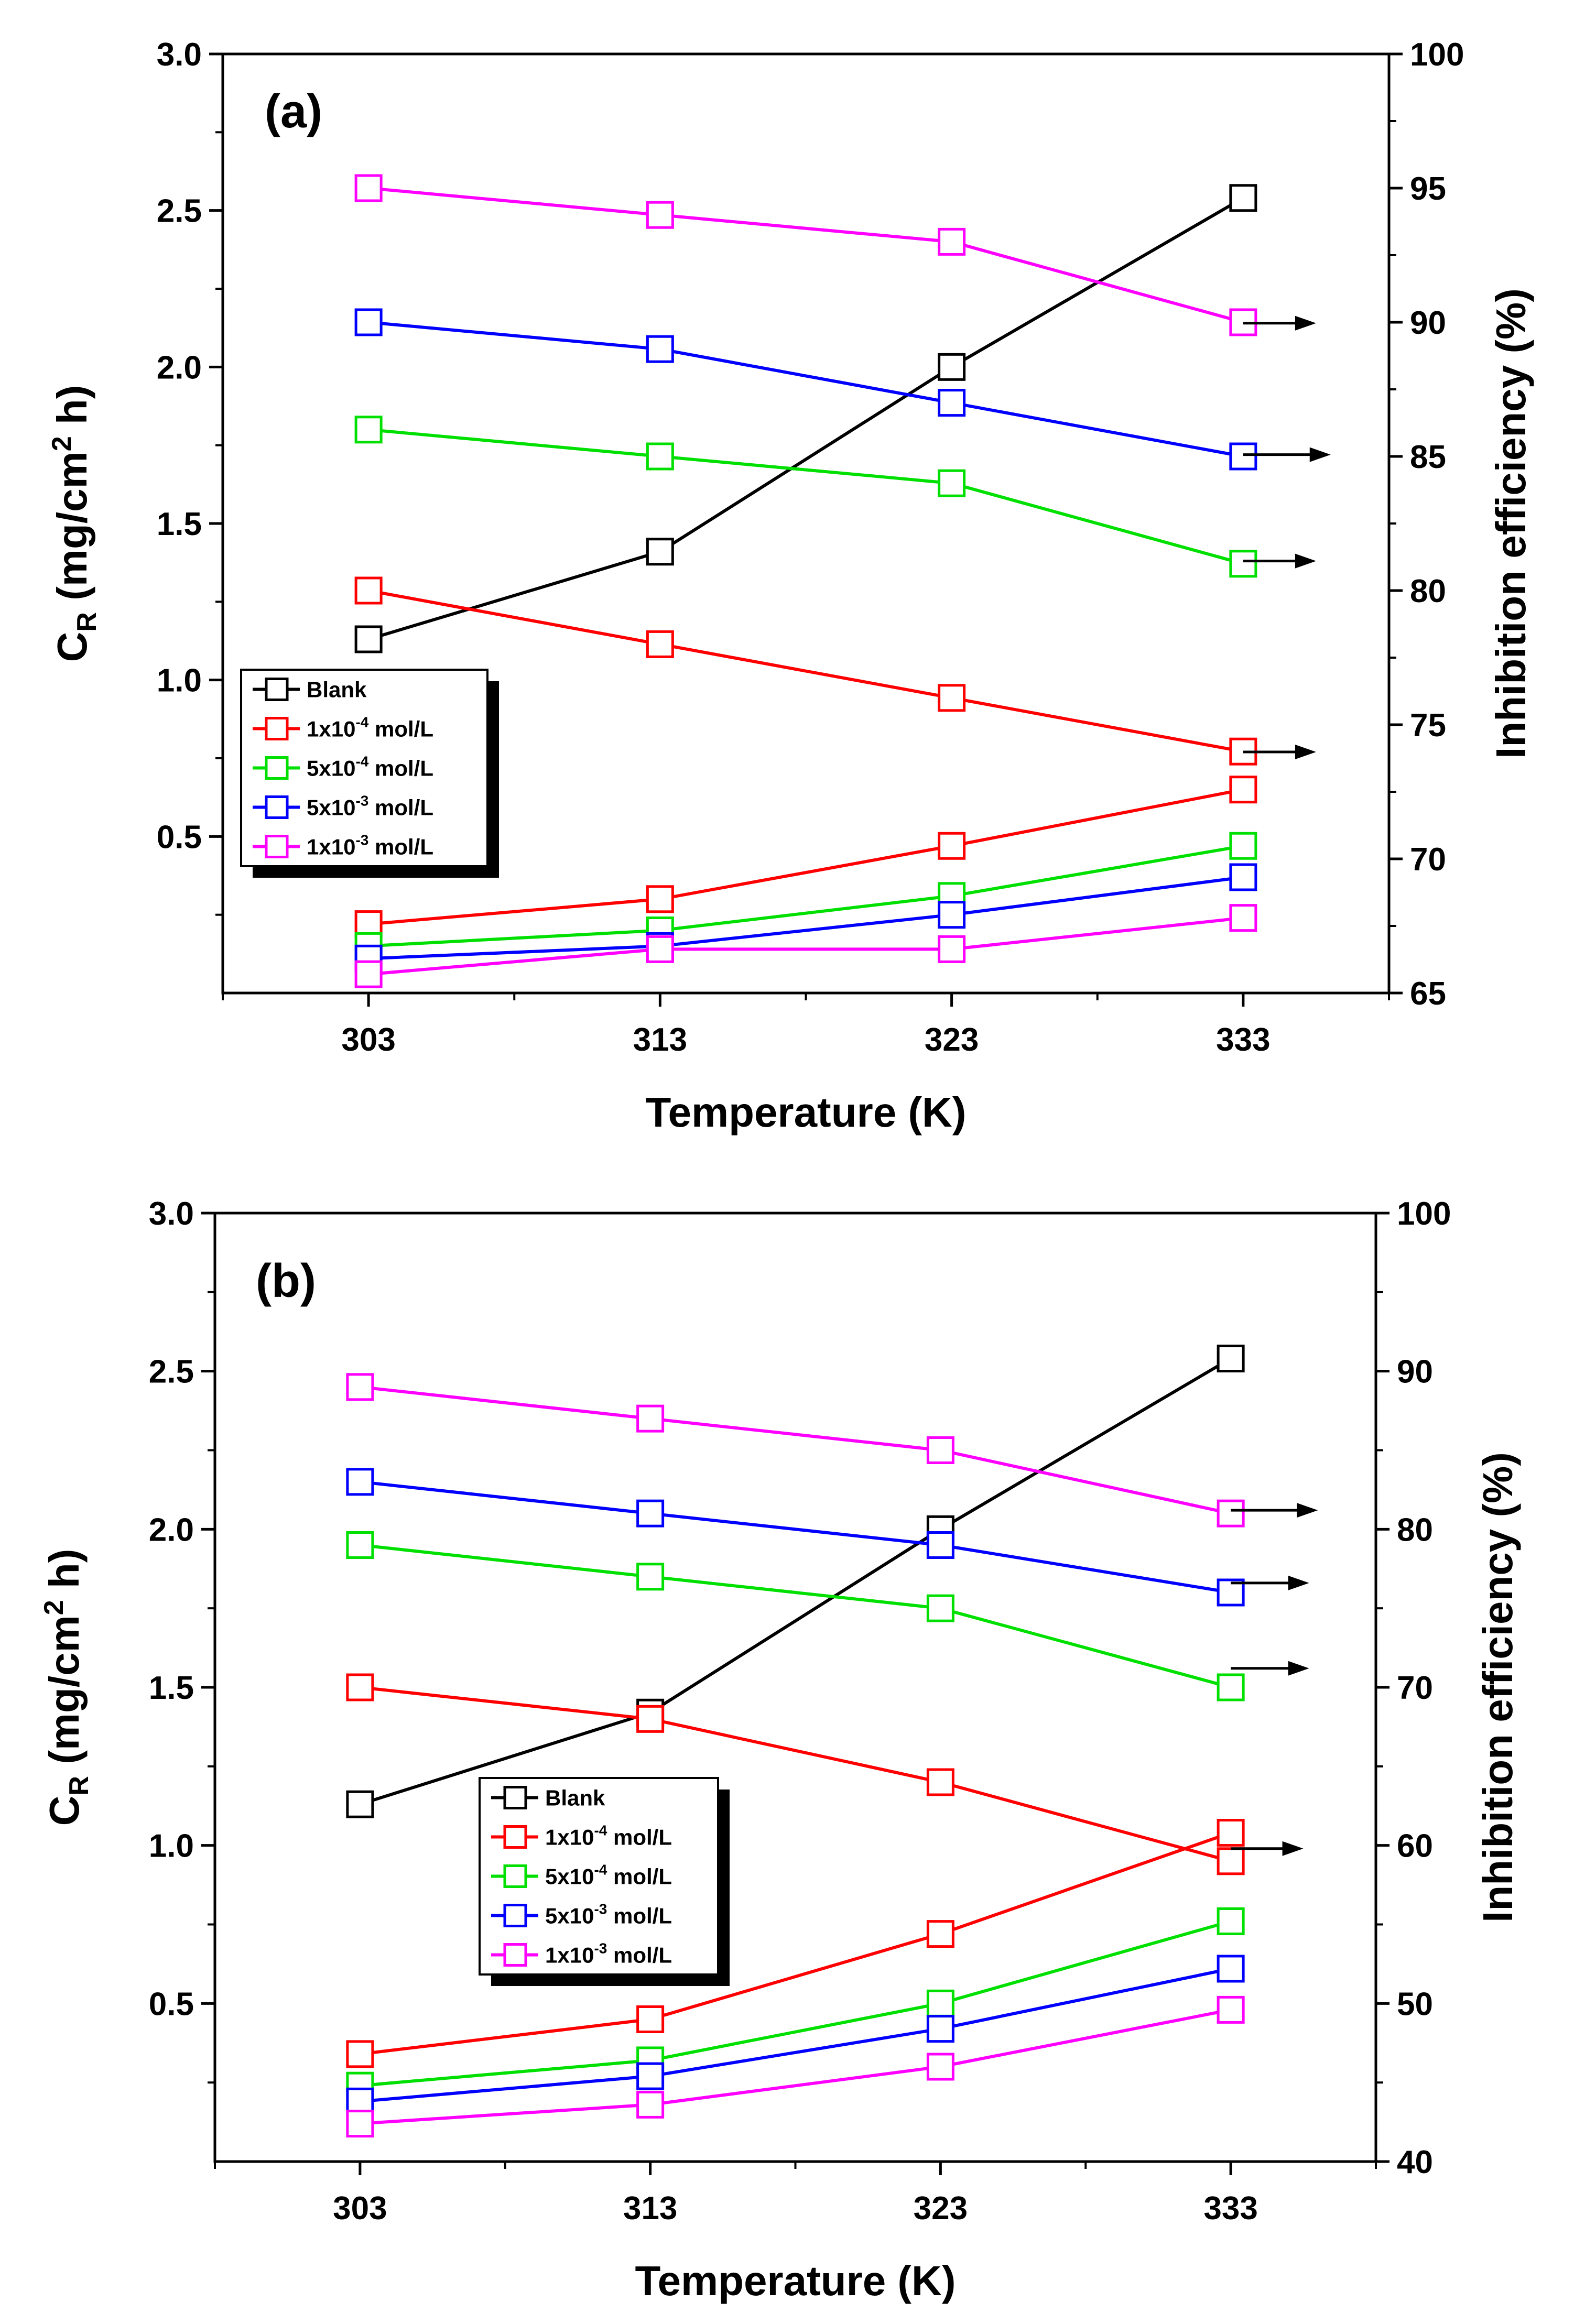 The width and height of the screenshot is (1574, 2324). Describe the element at coordinates (1428, 860) in the screenshot. I see `right-tick-label: 70` at that location.